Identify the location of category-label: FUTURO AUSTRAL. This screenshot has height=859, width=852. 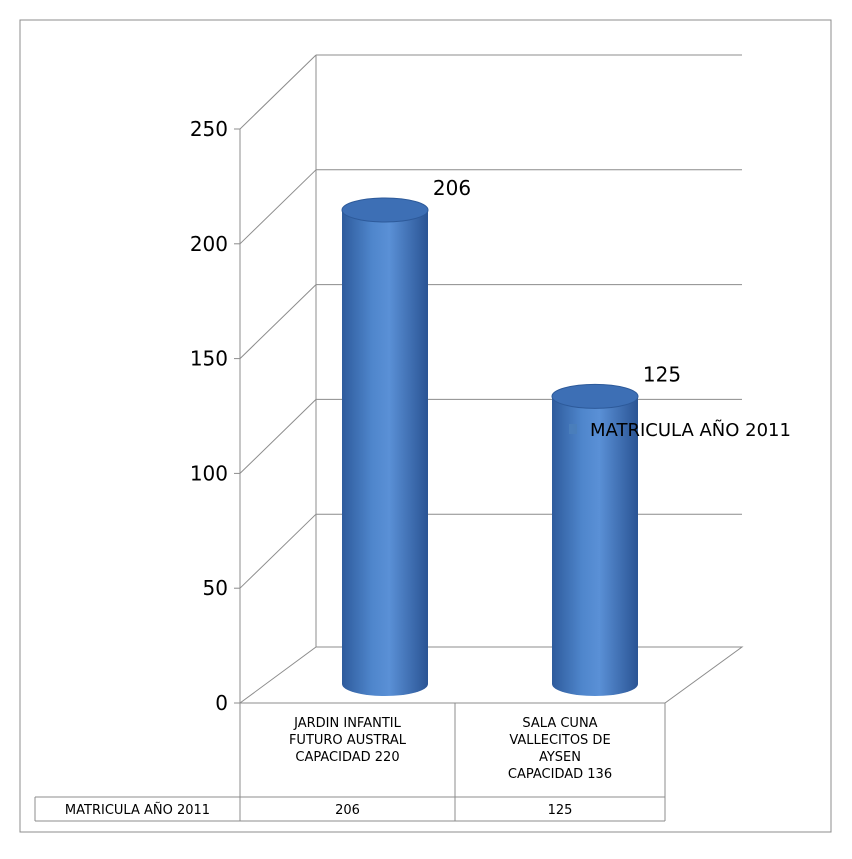
(348, 740).